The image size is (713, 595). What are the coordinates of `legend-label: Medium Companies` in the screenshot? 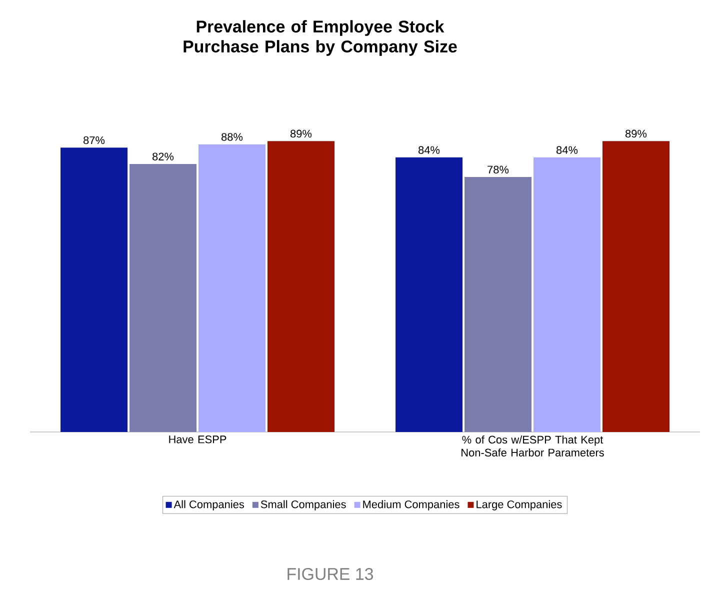 It's located at (411, 505).